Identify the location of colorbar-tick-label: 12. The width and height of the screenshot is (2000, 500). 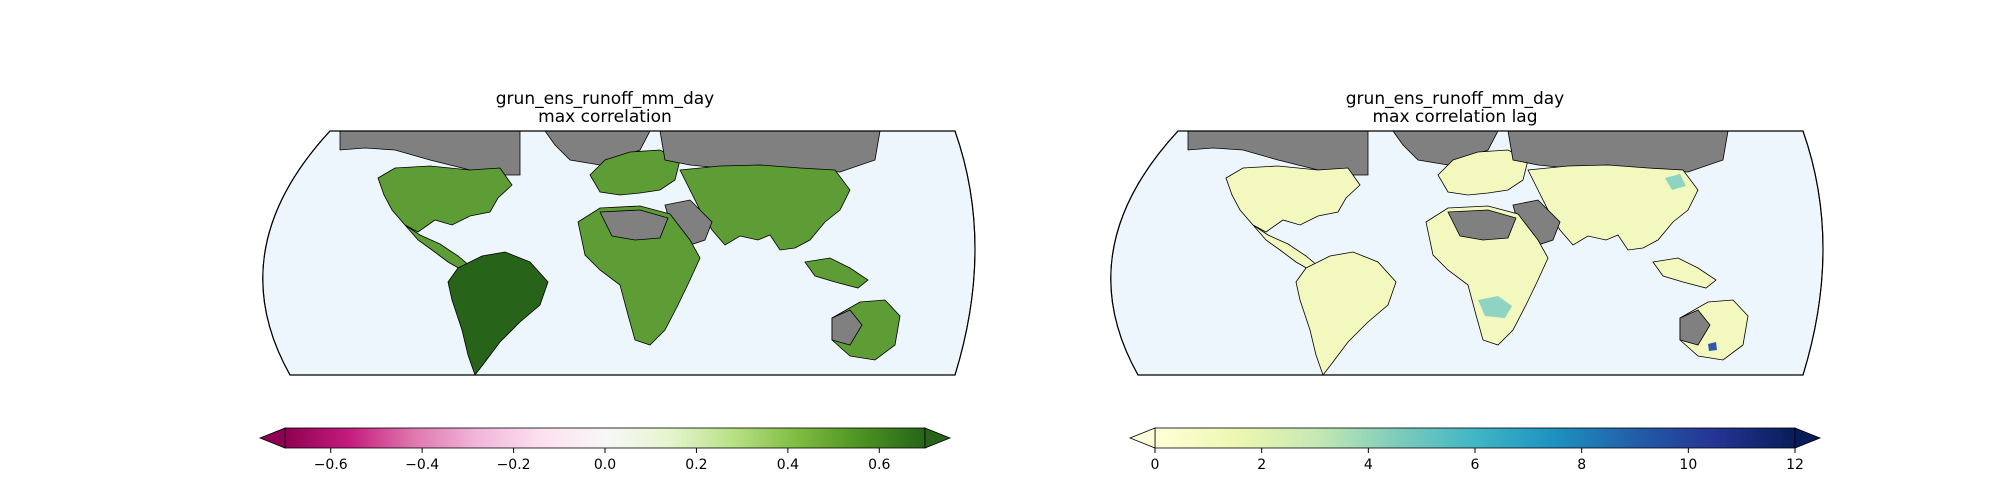
(1795, 465).